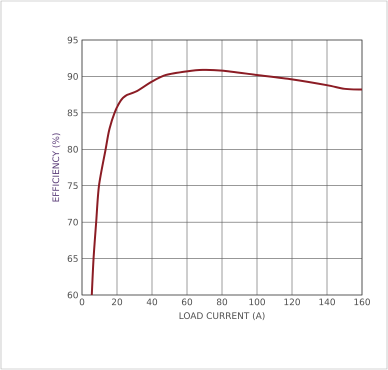  What do you see at coordinates (73, 258) in the screenshot?
I see `y-tick-label: 65` at bounding box center [73, 258].